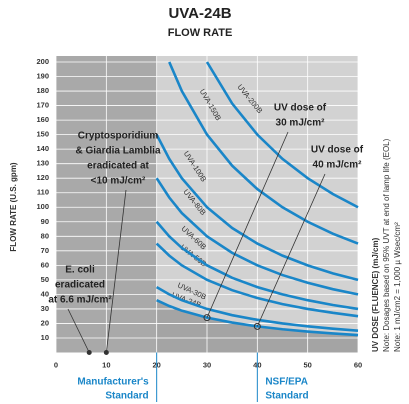 Image resolution: width=409 pixels, height=404 pixels. I want to click on y-tick-label: 80, so click(45, 235).